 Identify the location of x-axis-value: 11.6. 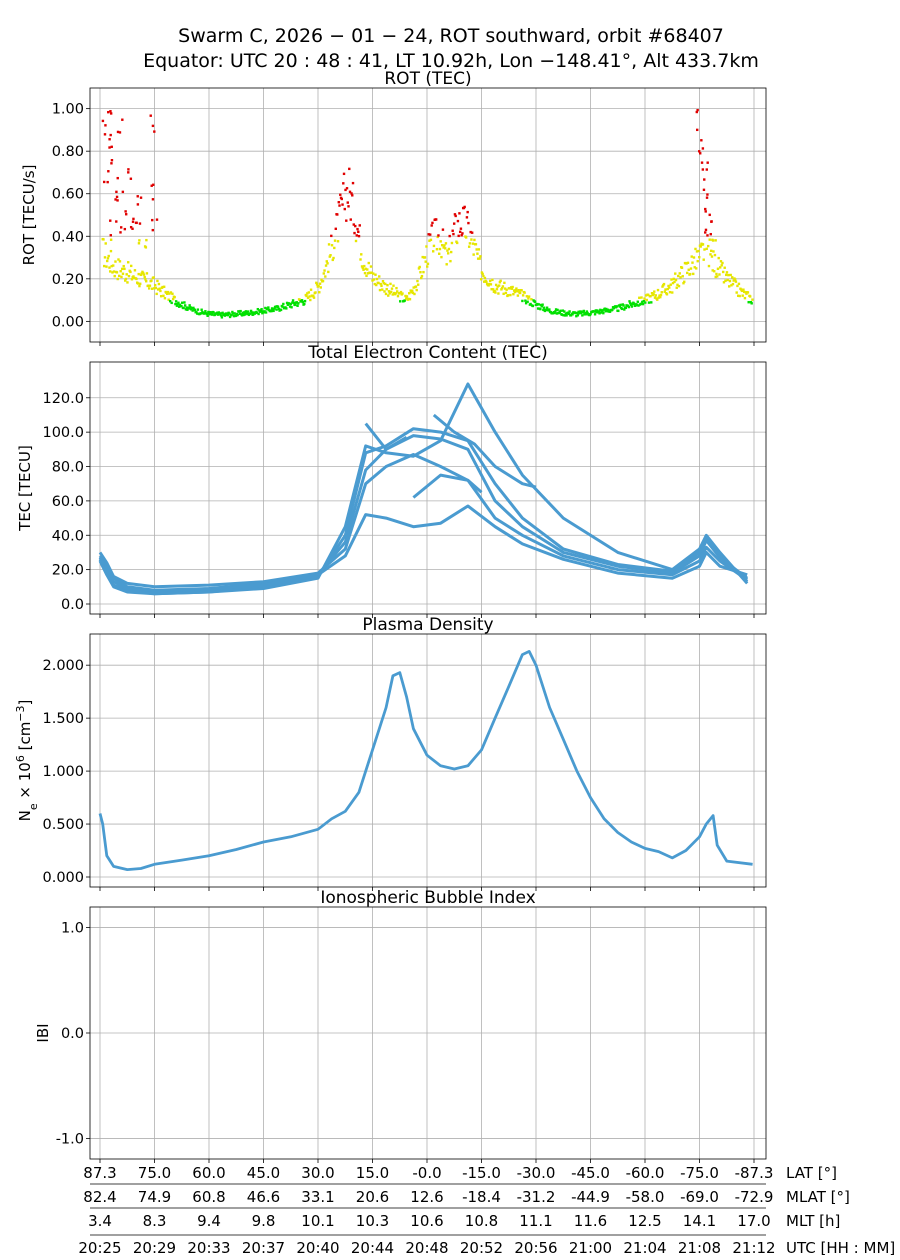
(590, 1221).